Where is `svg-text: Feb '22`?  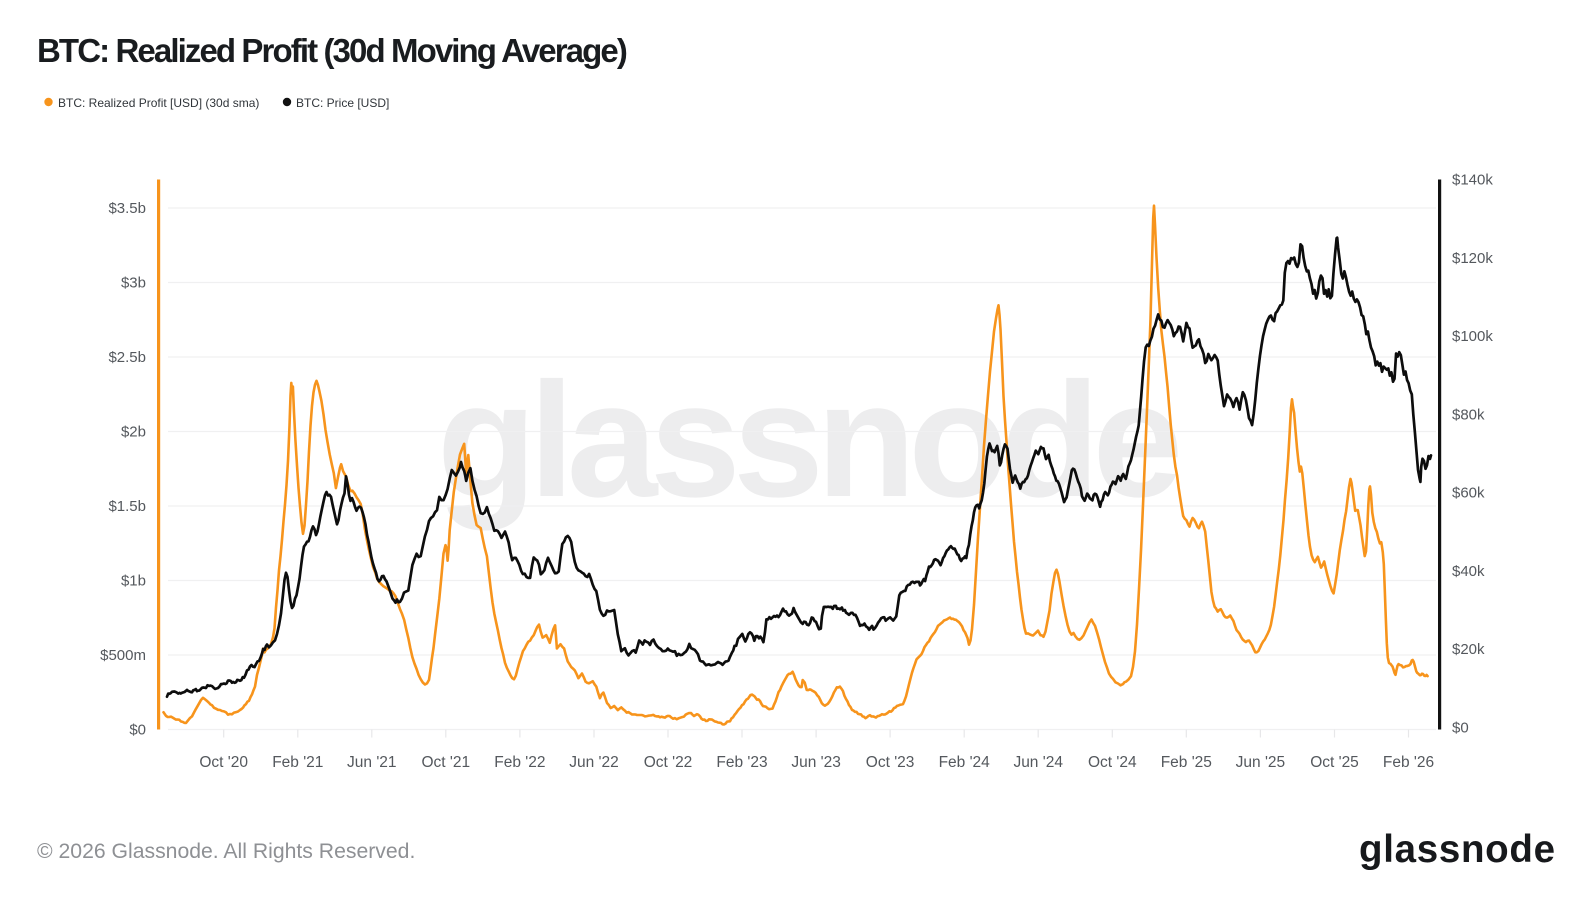 svg-text: Feb '22 is located at coordinates (519, 762).